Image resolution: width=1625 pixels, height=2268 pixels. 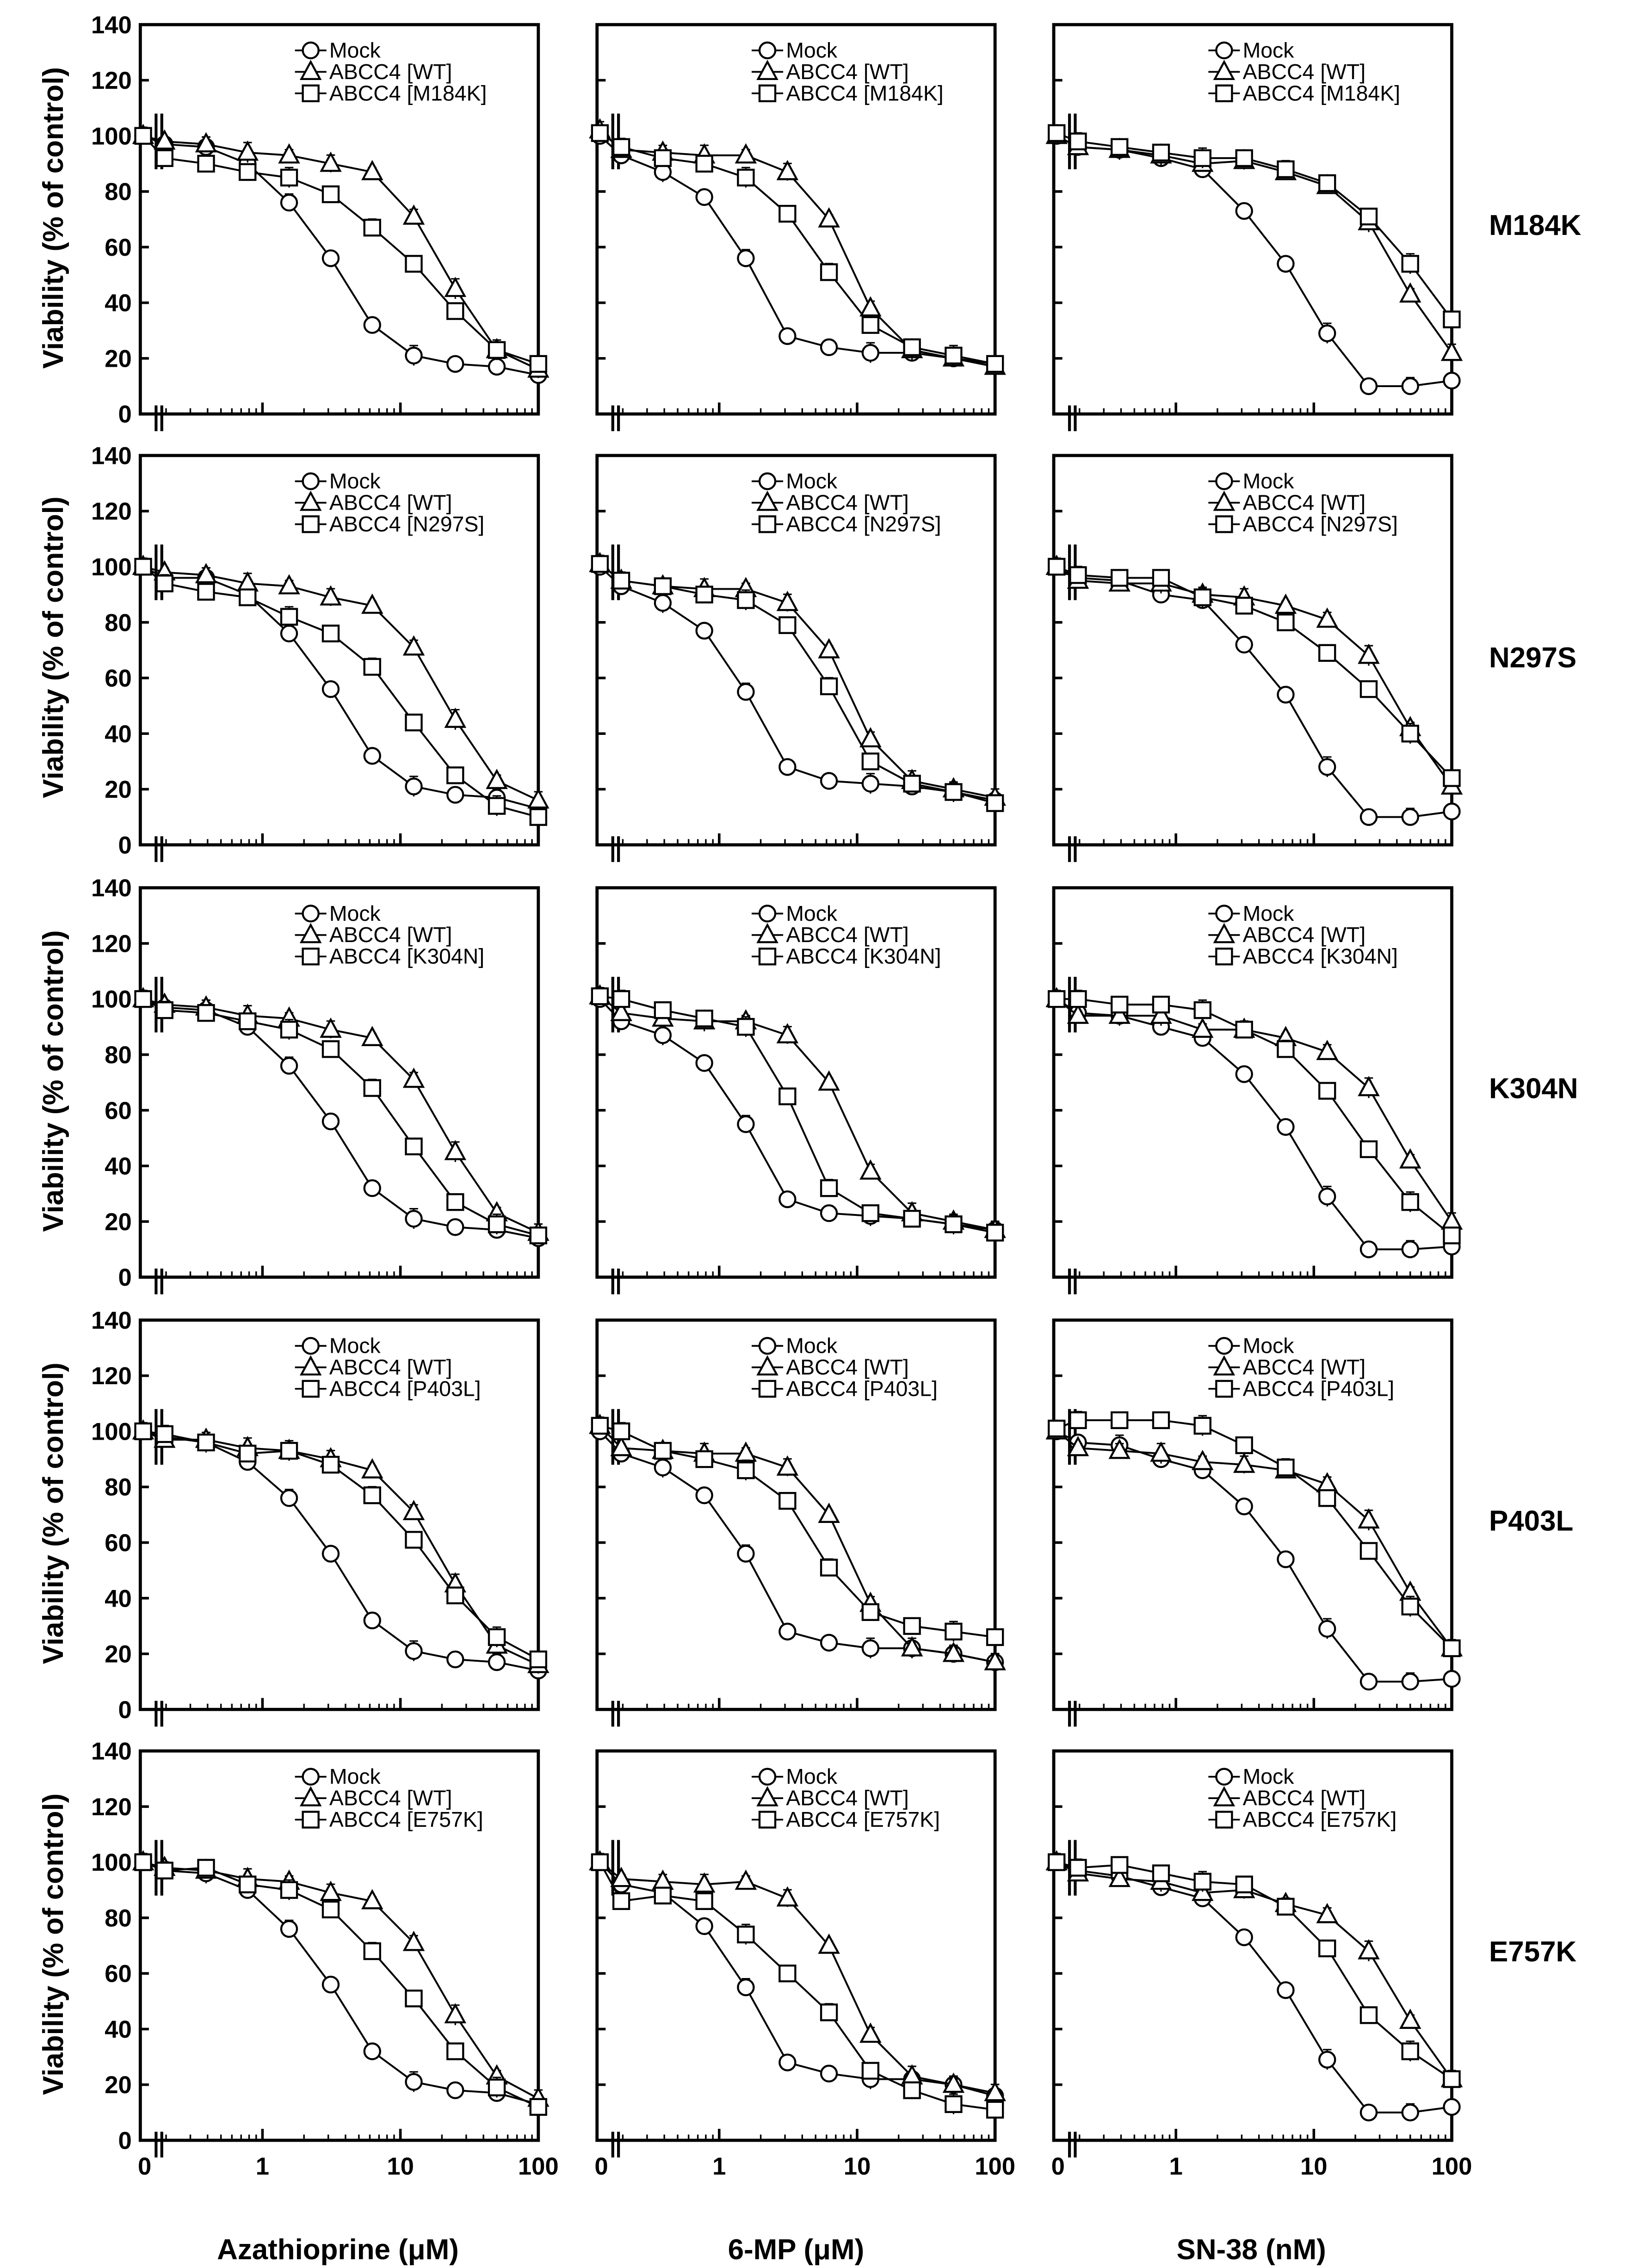 I want to click on panel-sn38-e757k-series-abcc4wt, so click(x=1254, y=1969).